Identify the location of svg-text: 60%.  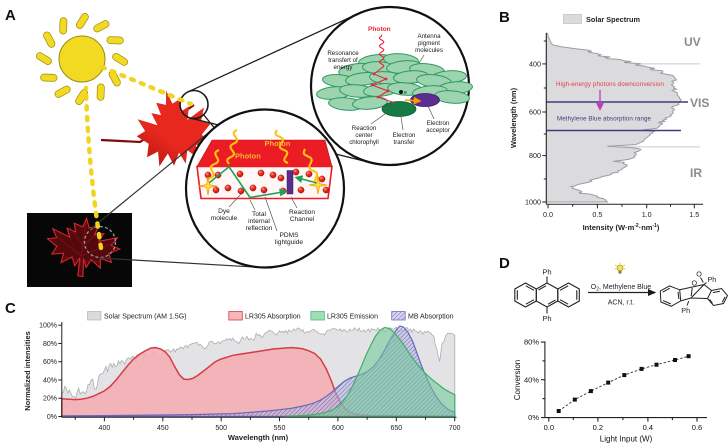
(50, 362).